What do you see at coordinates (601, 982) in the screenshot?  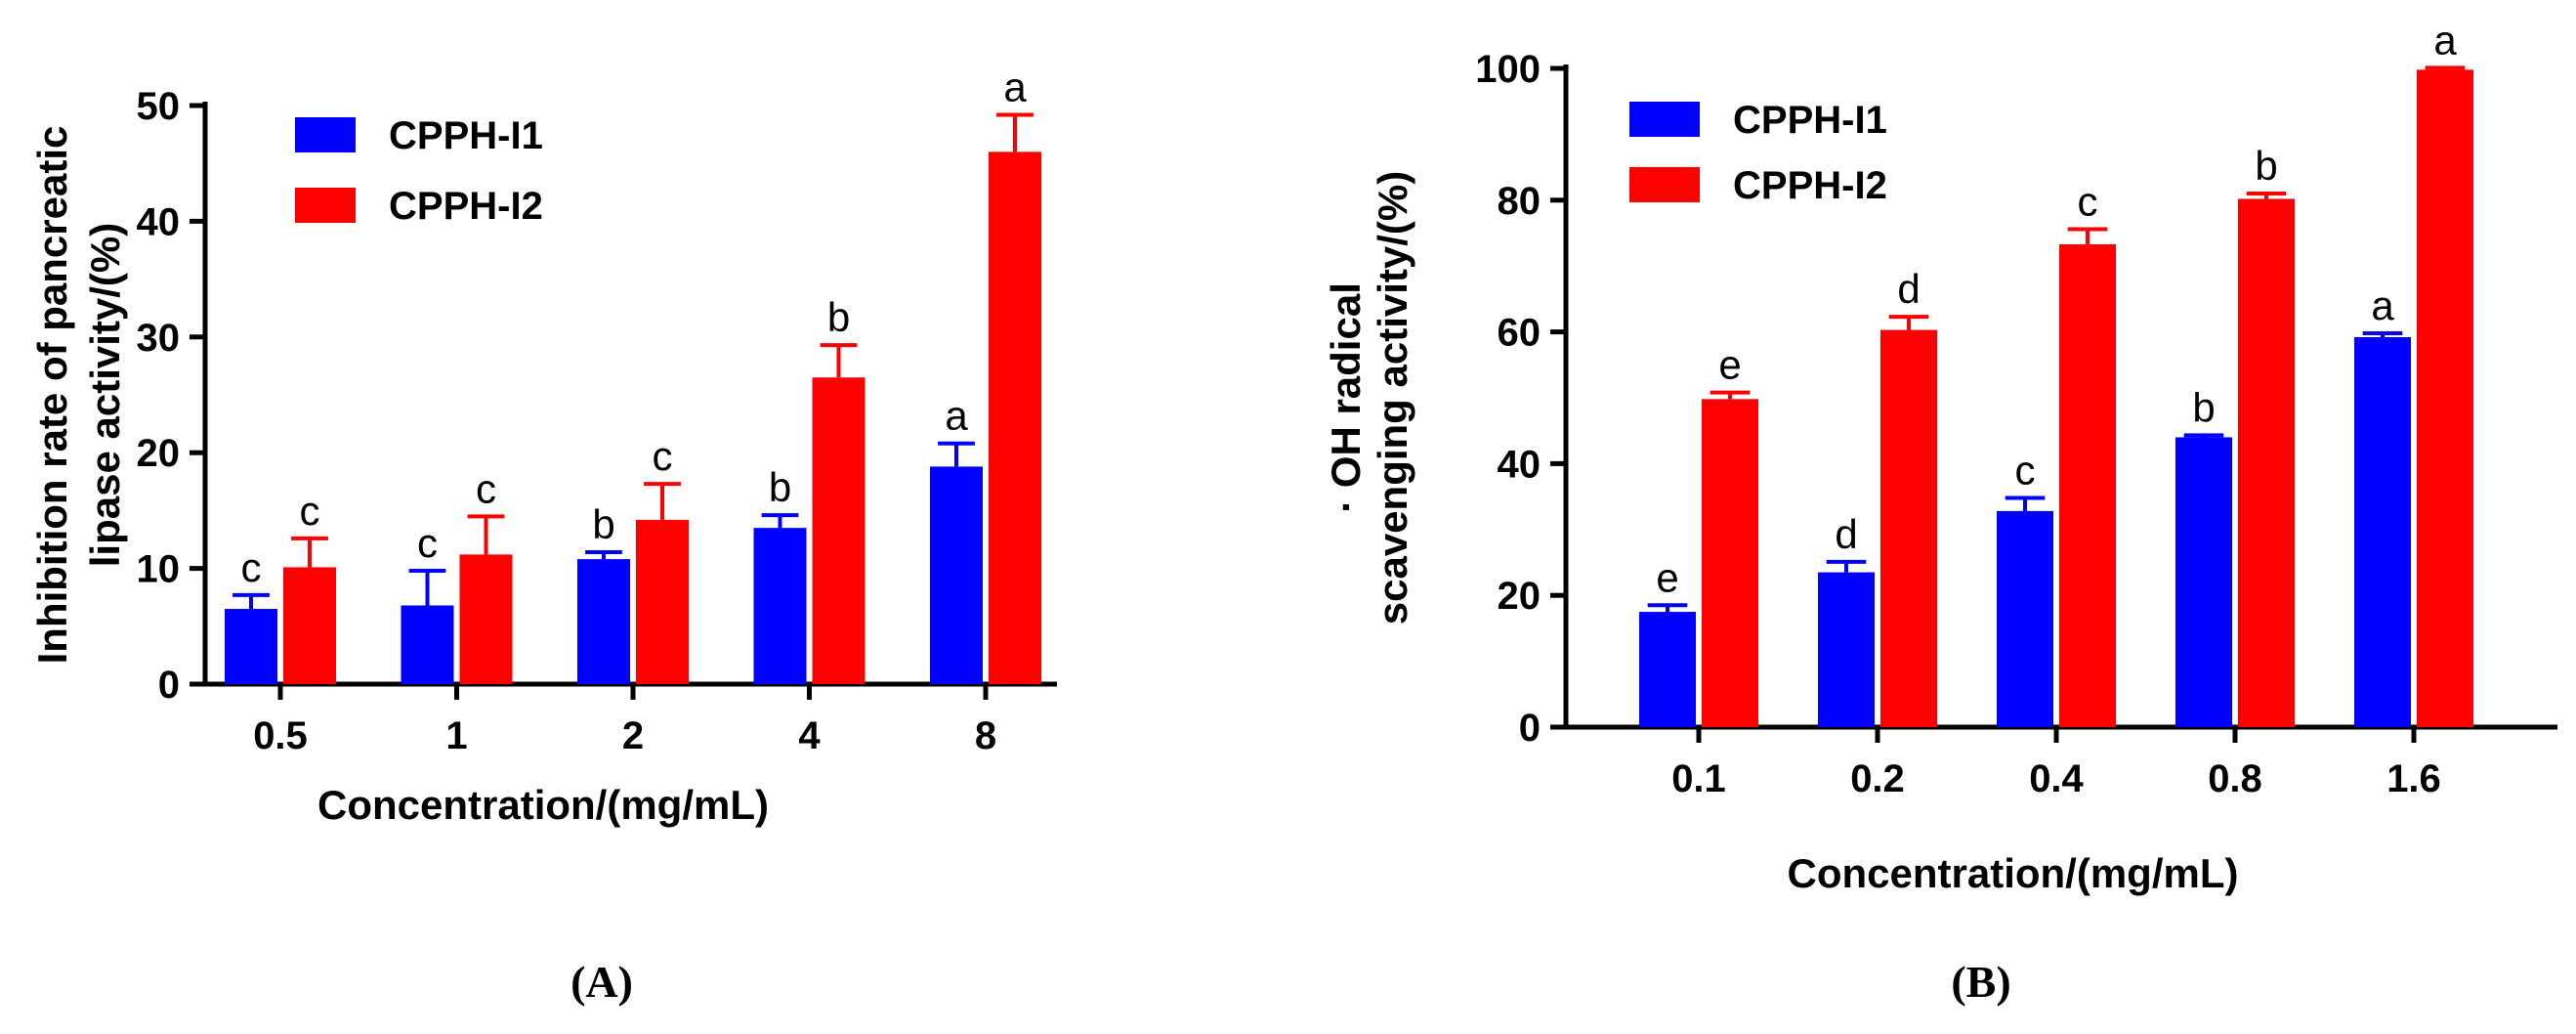 I see `panel-label: (A)` at bounding box center [601, 982].